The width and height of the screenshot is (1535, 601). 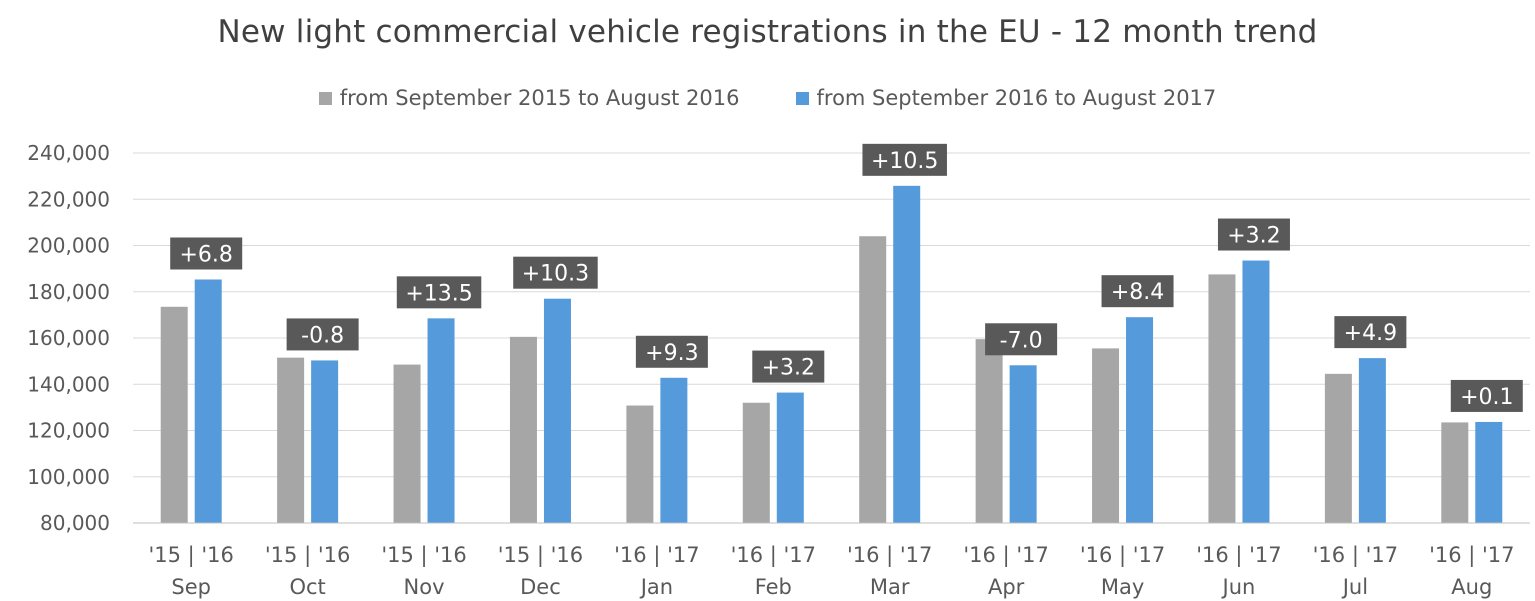 What do you see at coordinates (68, 477) in the screenshot?
I see `y-tick-label: 100,000` at bounding box center [68, 477].